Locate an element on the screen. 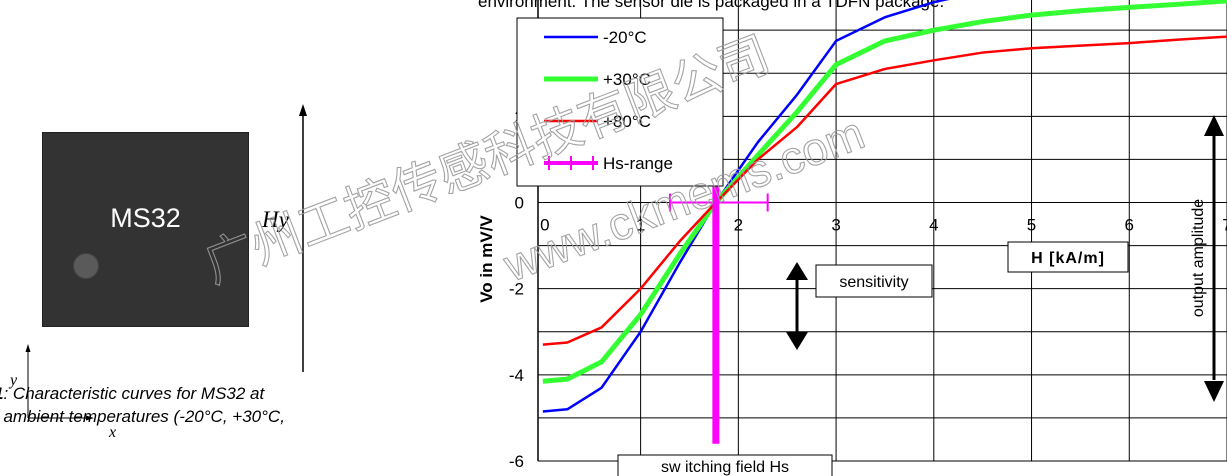 Image resolution: width=1227 pixels, height=476 pixels. x-tick-label: 1 is located at coordinates (640, 224).